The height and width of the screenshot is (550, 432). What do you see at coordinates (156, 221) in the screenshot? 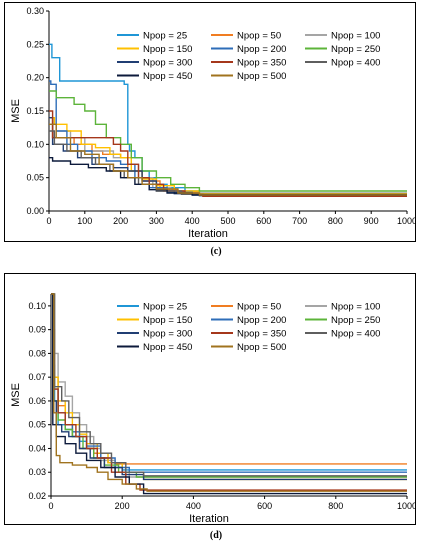
I see `x-tick-label: 300` at bounding box center [156, 221].